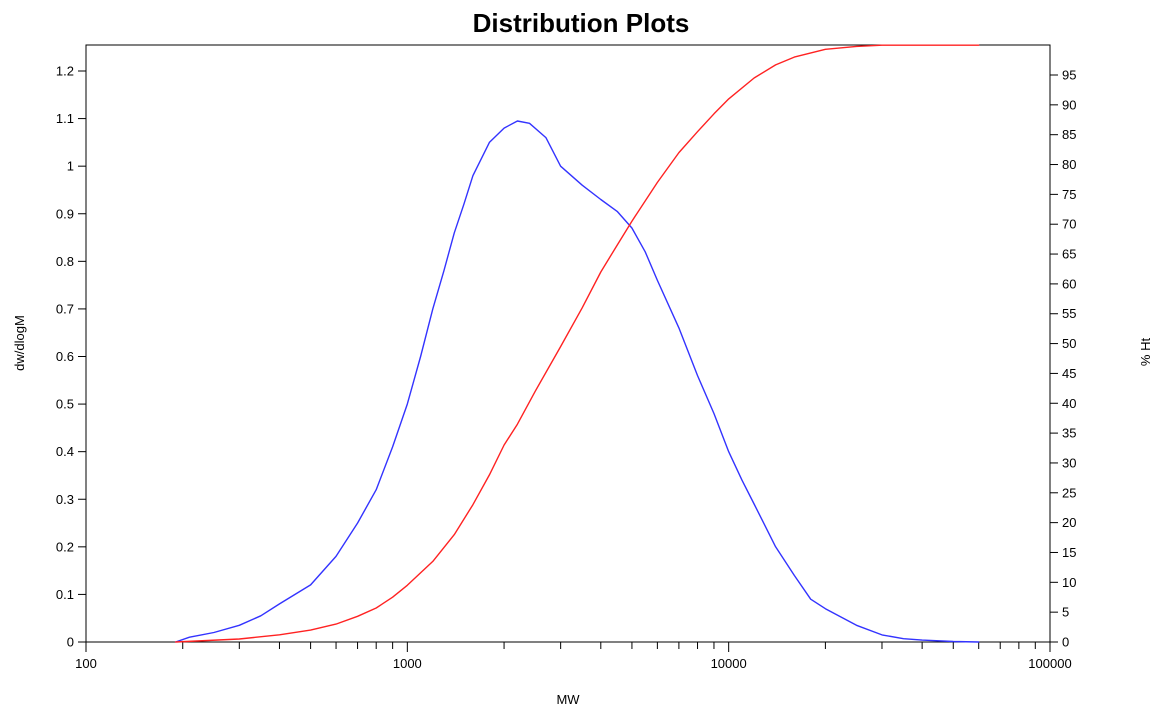 The image size is (1160, 709). I want to click on y2-tick-label: 70, so click(1069, 224).